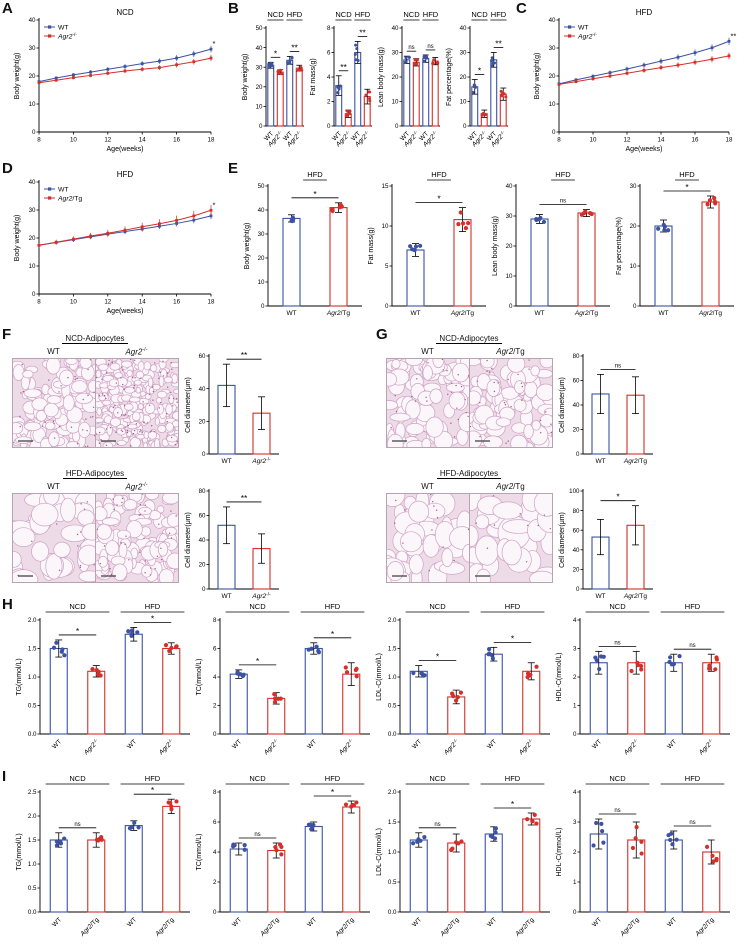  I want to click on bar-chart-leanmass-tg: 0 10 20 30 40 Lean body mass(g) WT Agr2/Tg HFD ns, so click(552, 244).